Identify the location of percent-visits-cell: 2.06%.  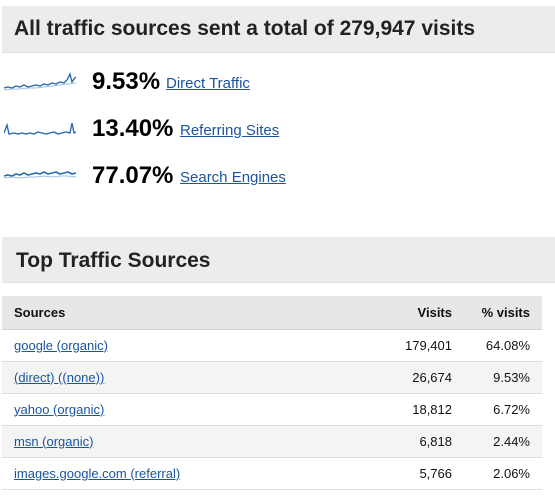
(502, 473).